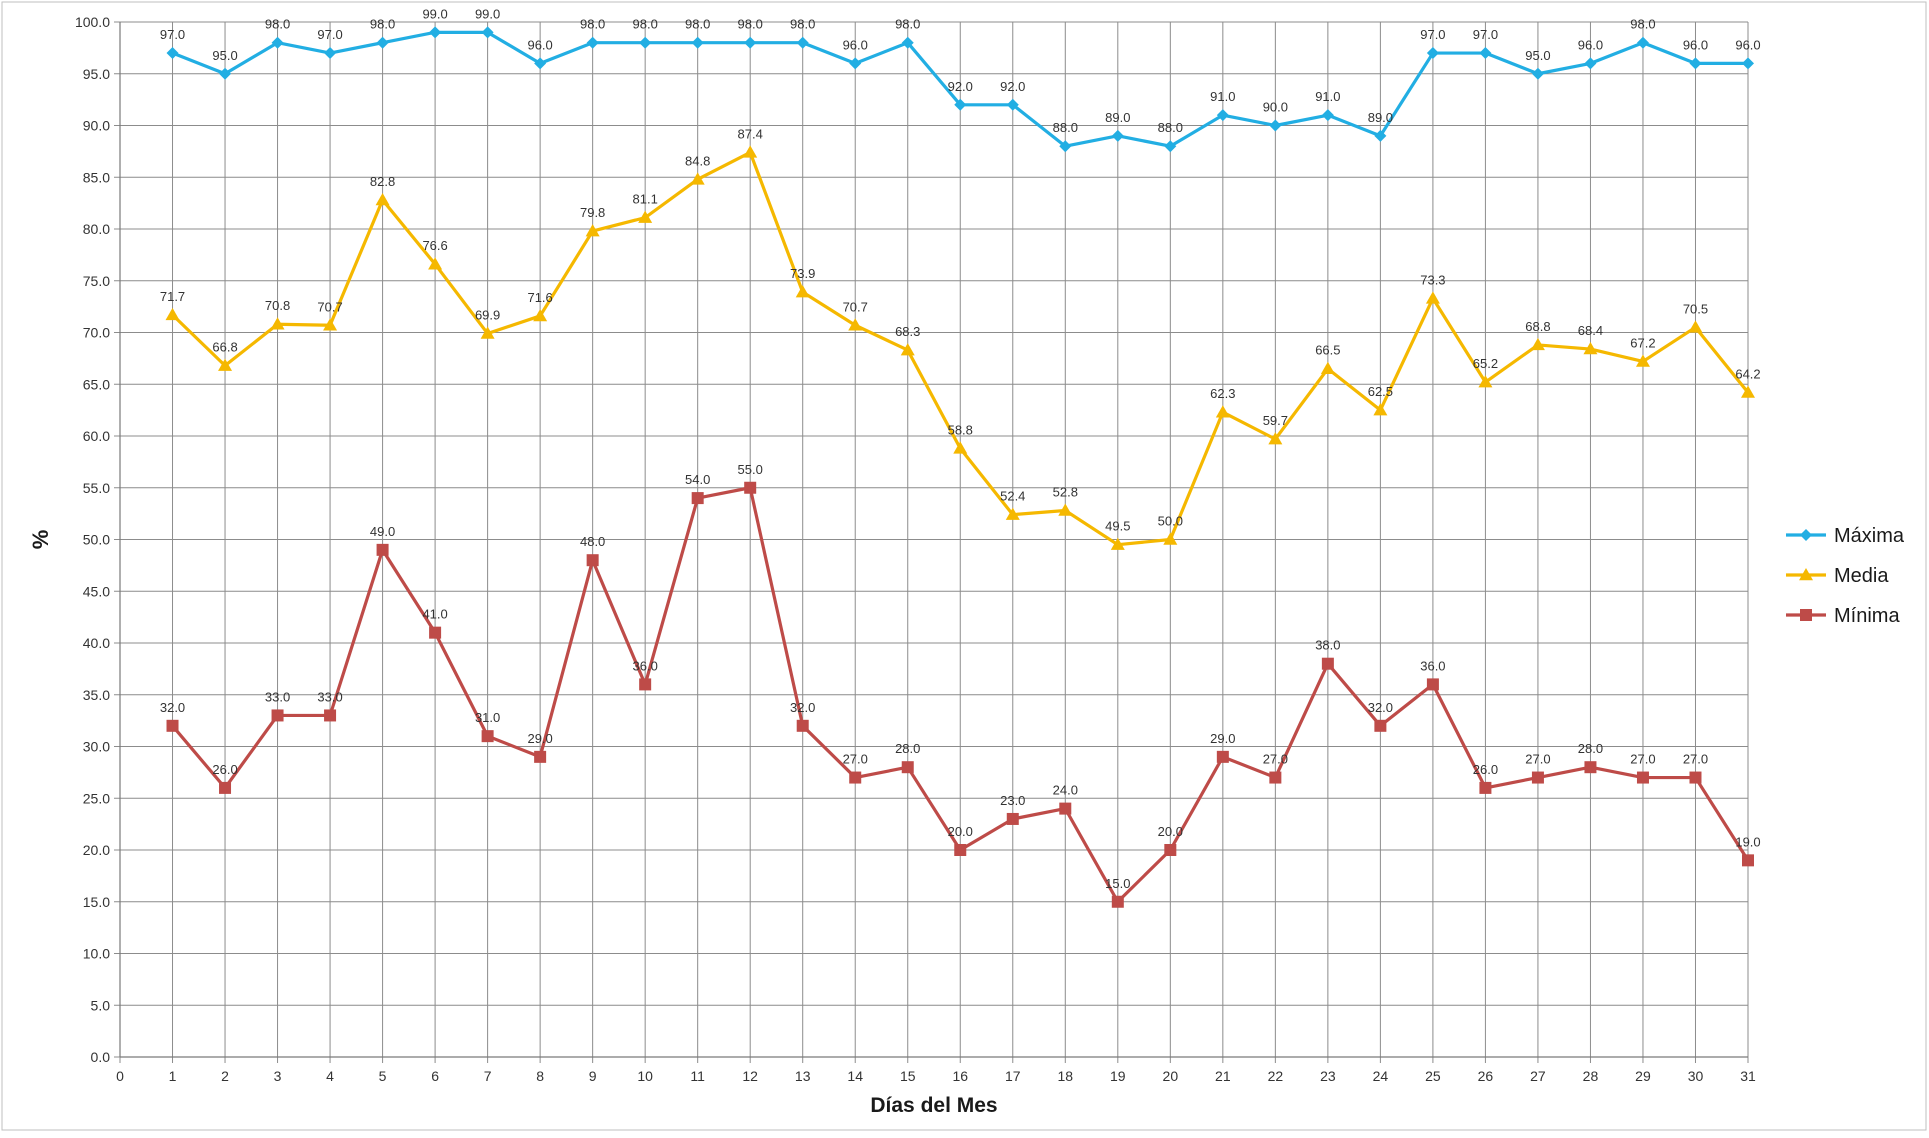  What do you see at coordinates (96, 436) in the screenshot?
I see `y-tick-label: 60.0` at bounding box center [96, 436].